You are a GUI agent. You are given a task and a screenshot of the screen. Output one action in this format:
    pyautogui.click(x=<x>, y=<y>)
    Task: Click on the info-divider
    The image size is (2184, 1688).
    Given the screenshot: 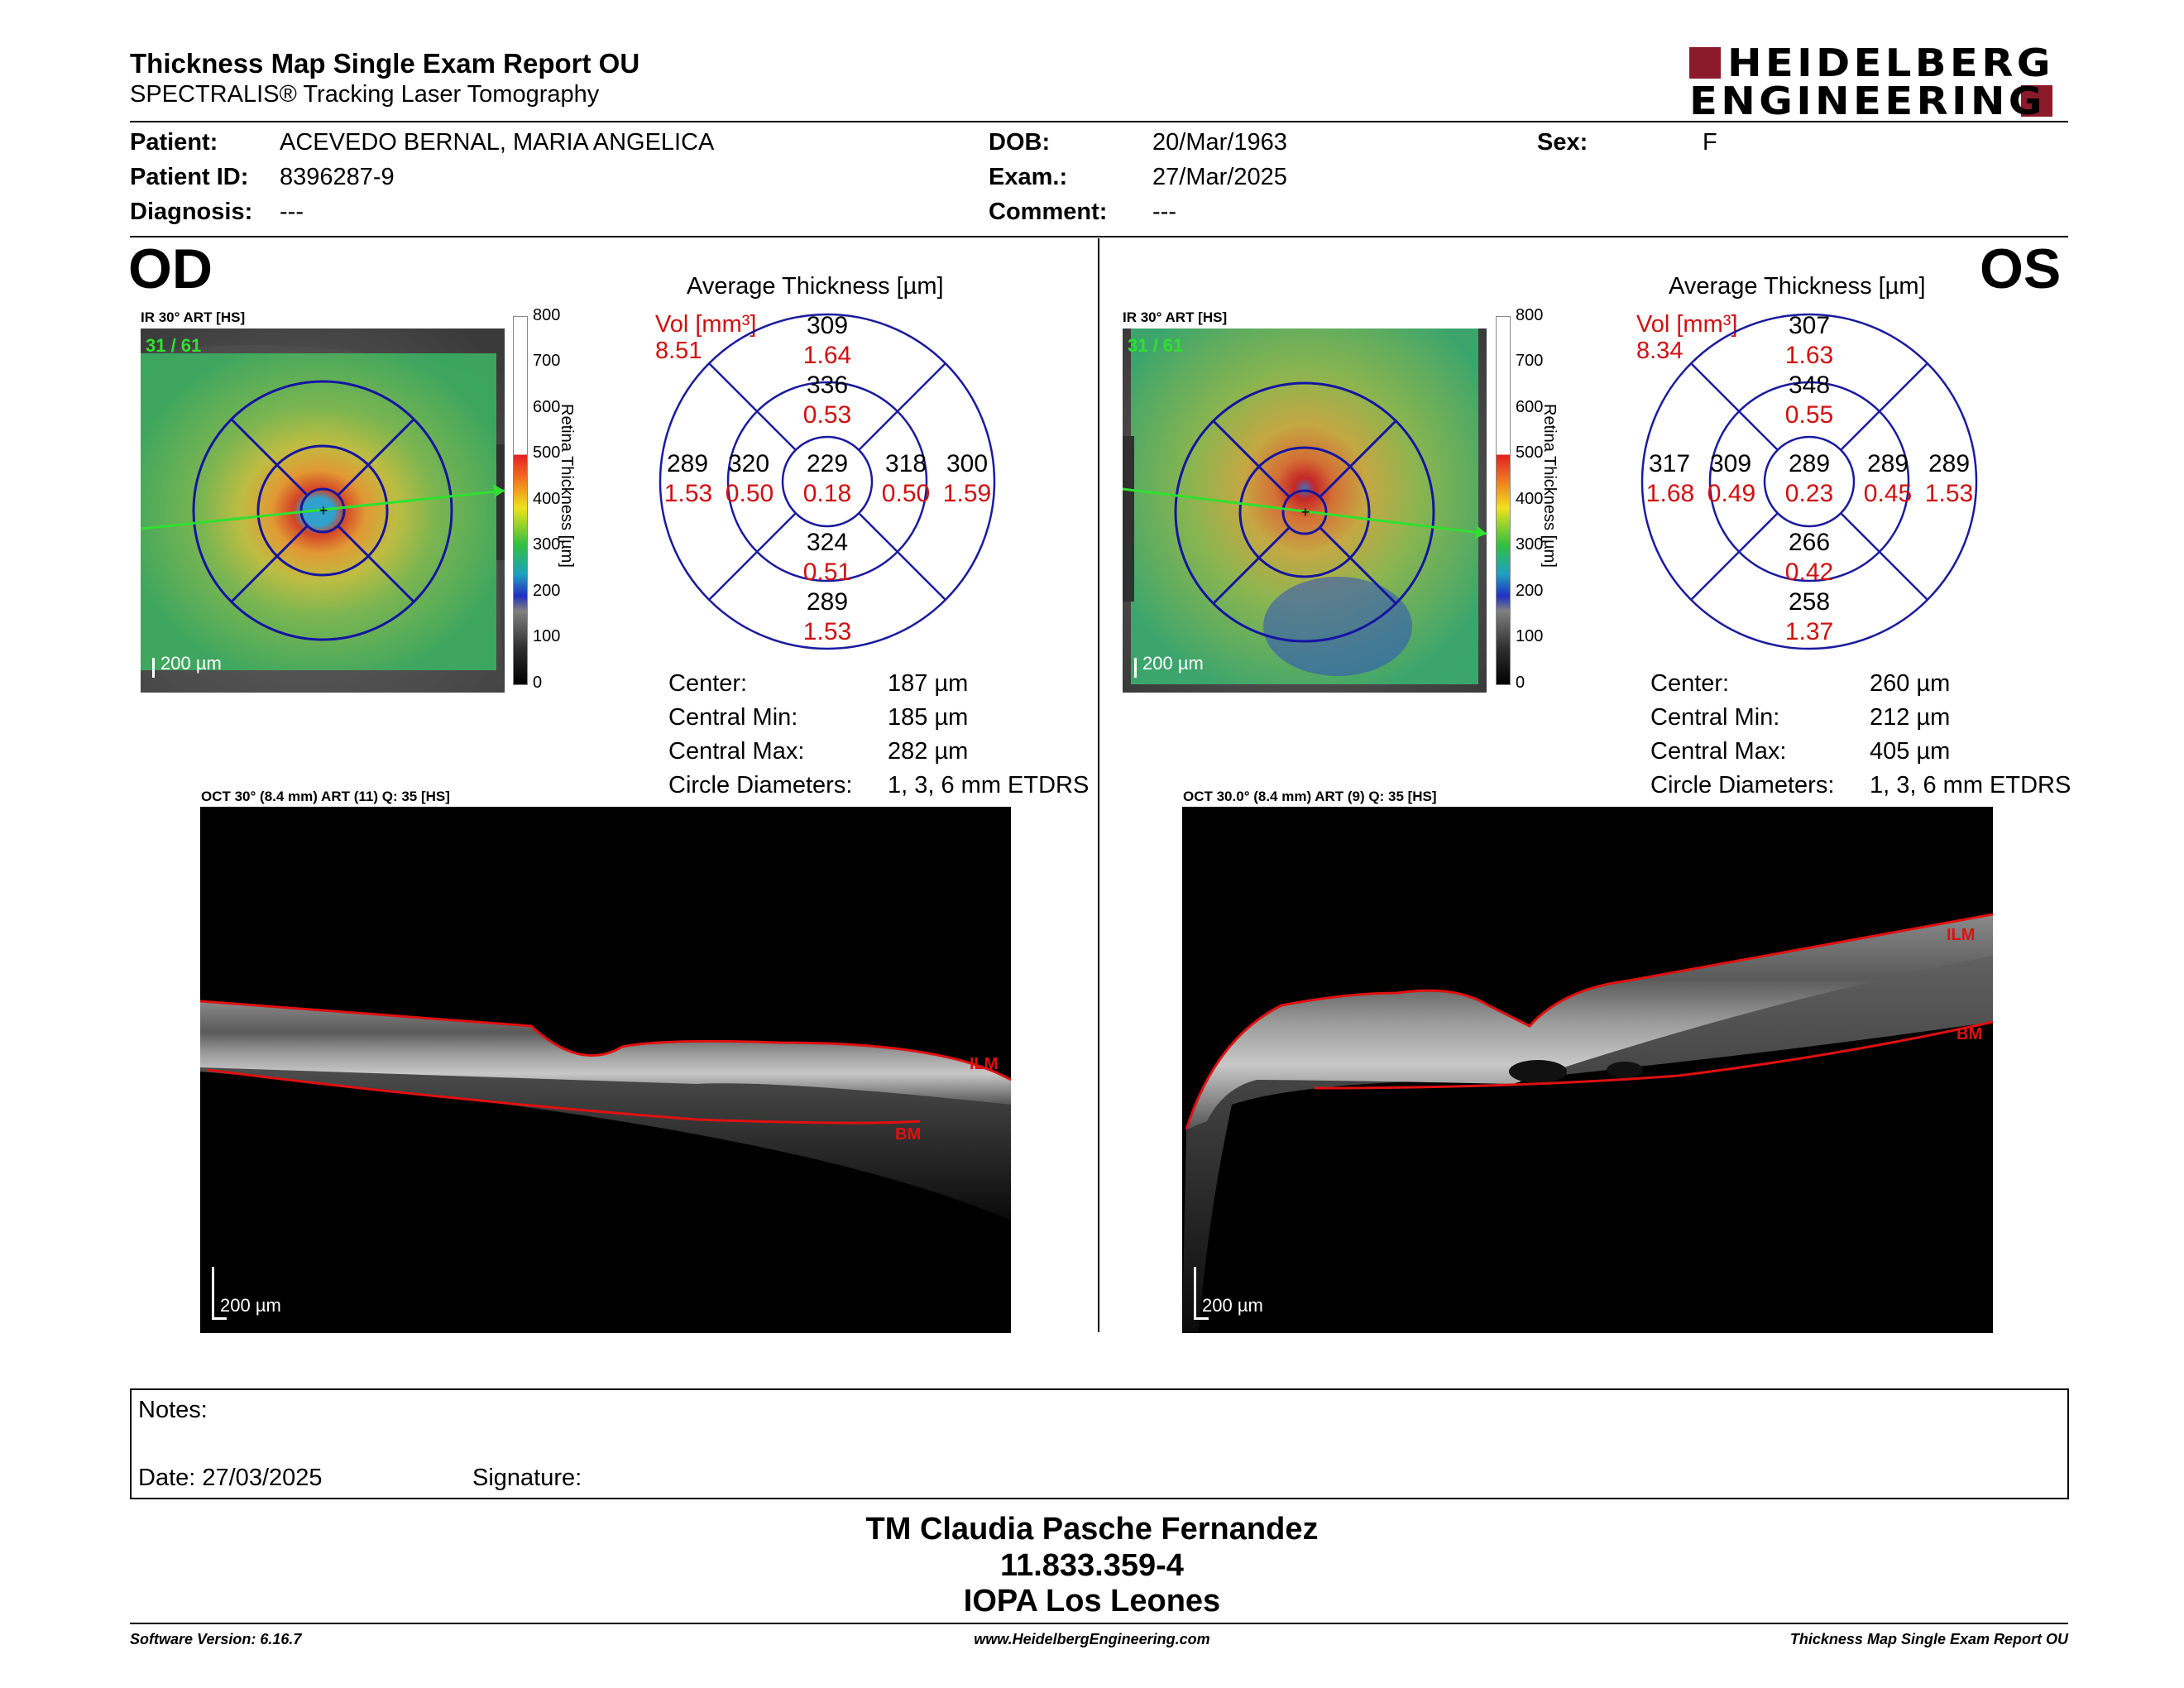 What is the action you would take?
    pyautogui.click(x=1099, y=236)
    